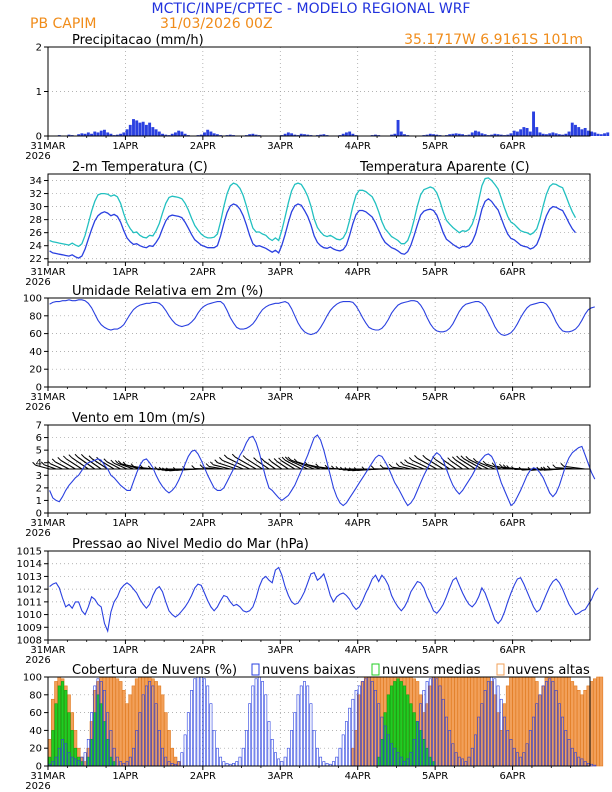 The image size is (612, 792). What do you see at coordinates (39, 451) in the screenshot?
I see `y-tick-label: 5` at bounding box center [39, 451].